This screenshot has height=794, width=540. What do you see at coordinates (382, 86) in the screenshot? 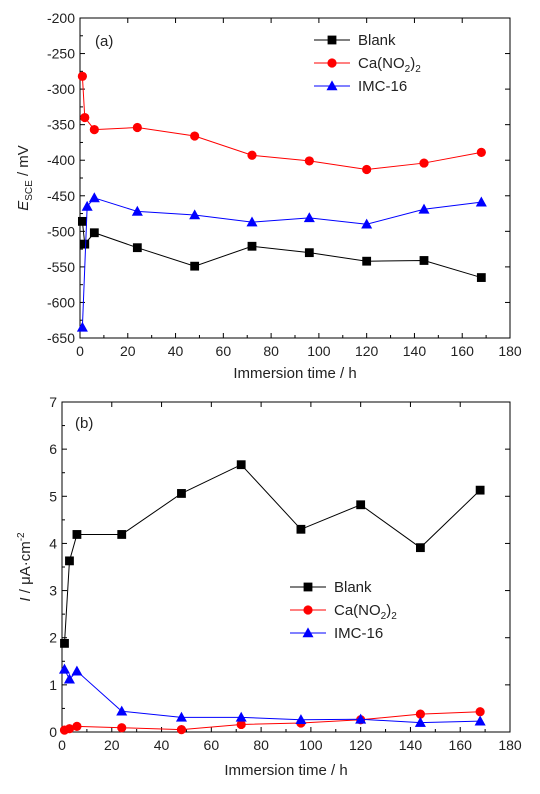
I see `legend-label-main: IMC-16` at bounding box center [382, 86].